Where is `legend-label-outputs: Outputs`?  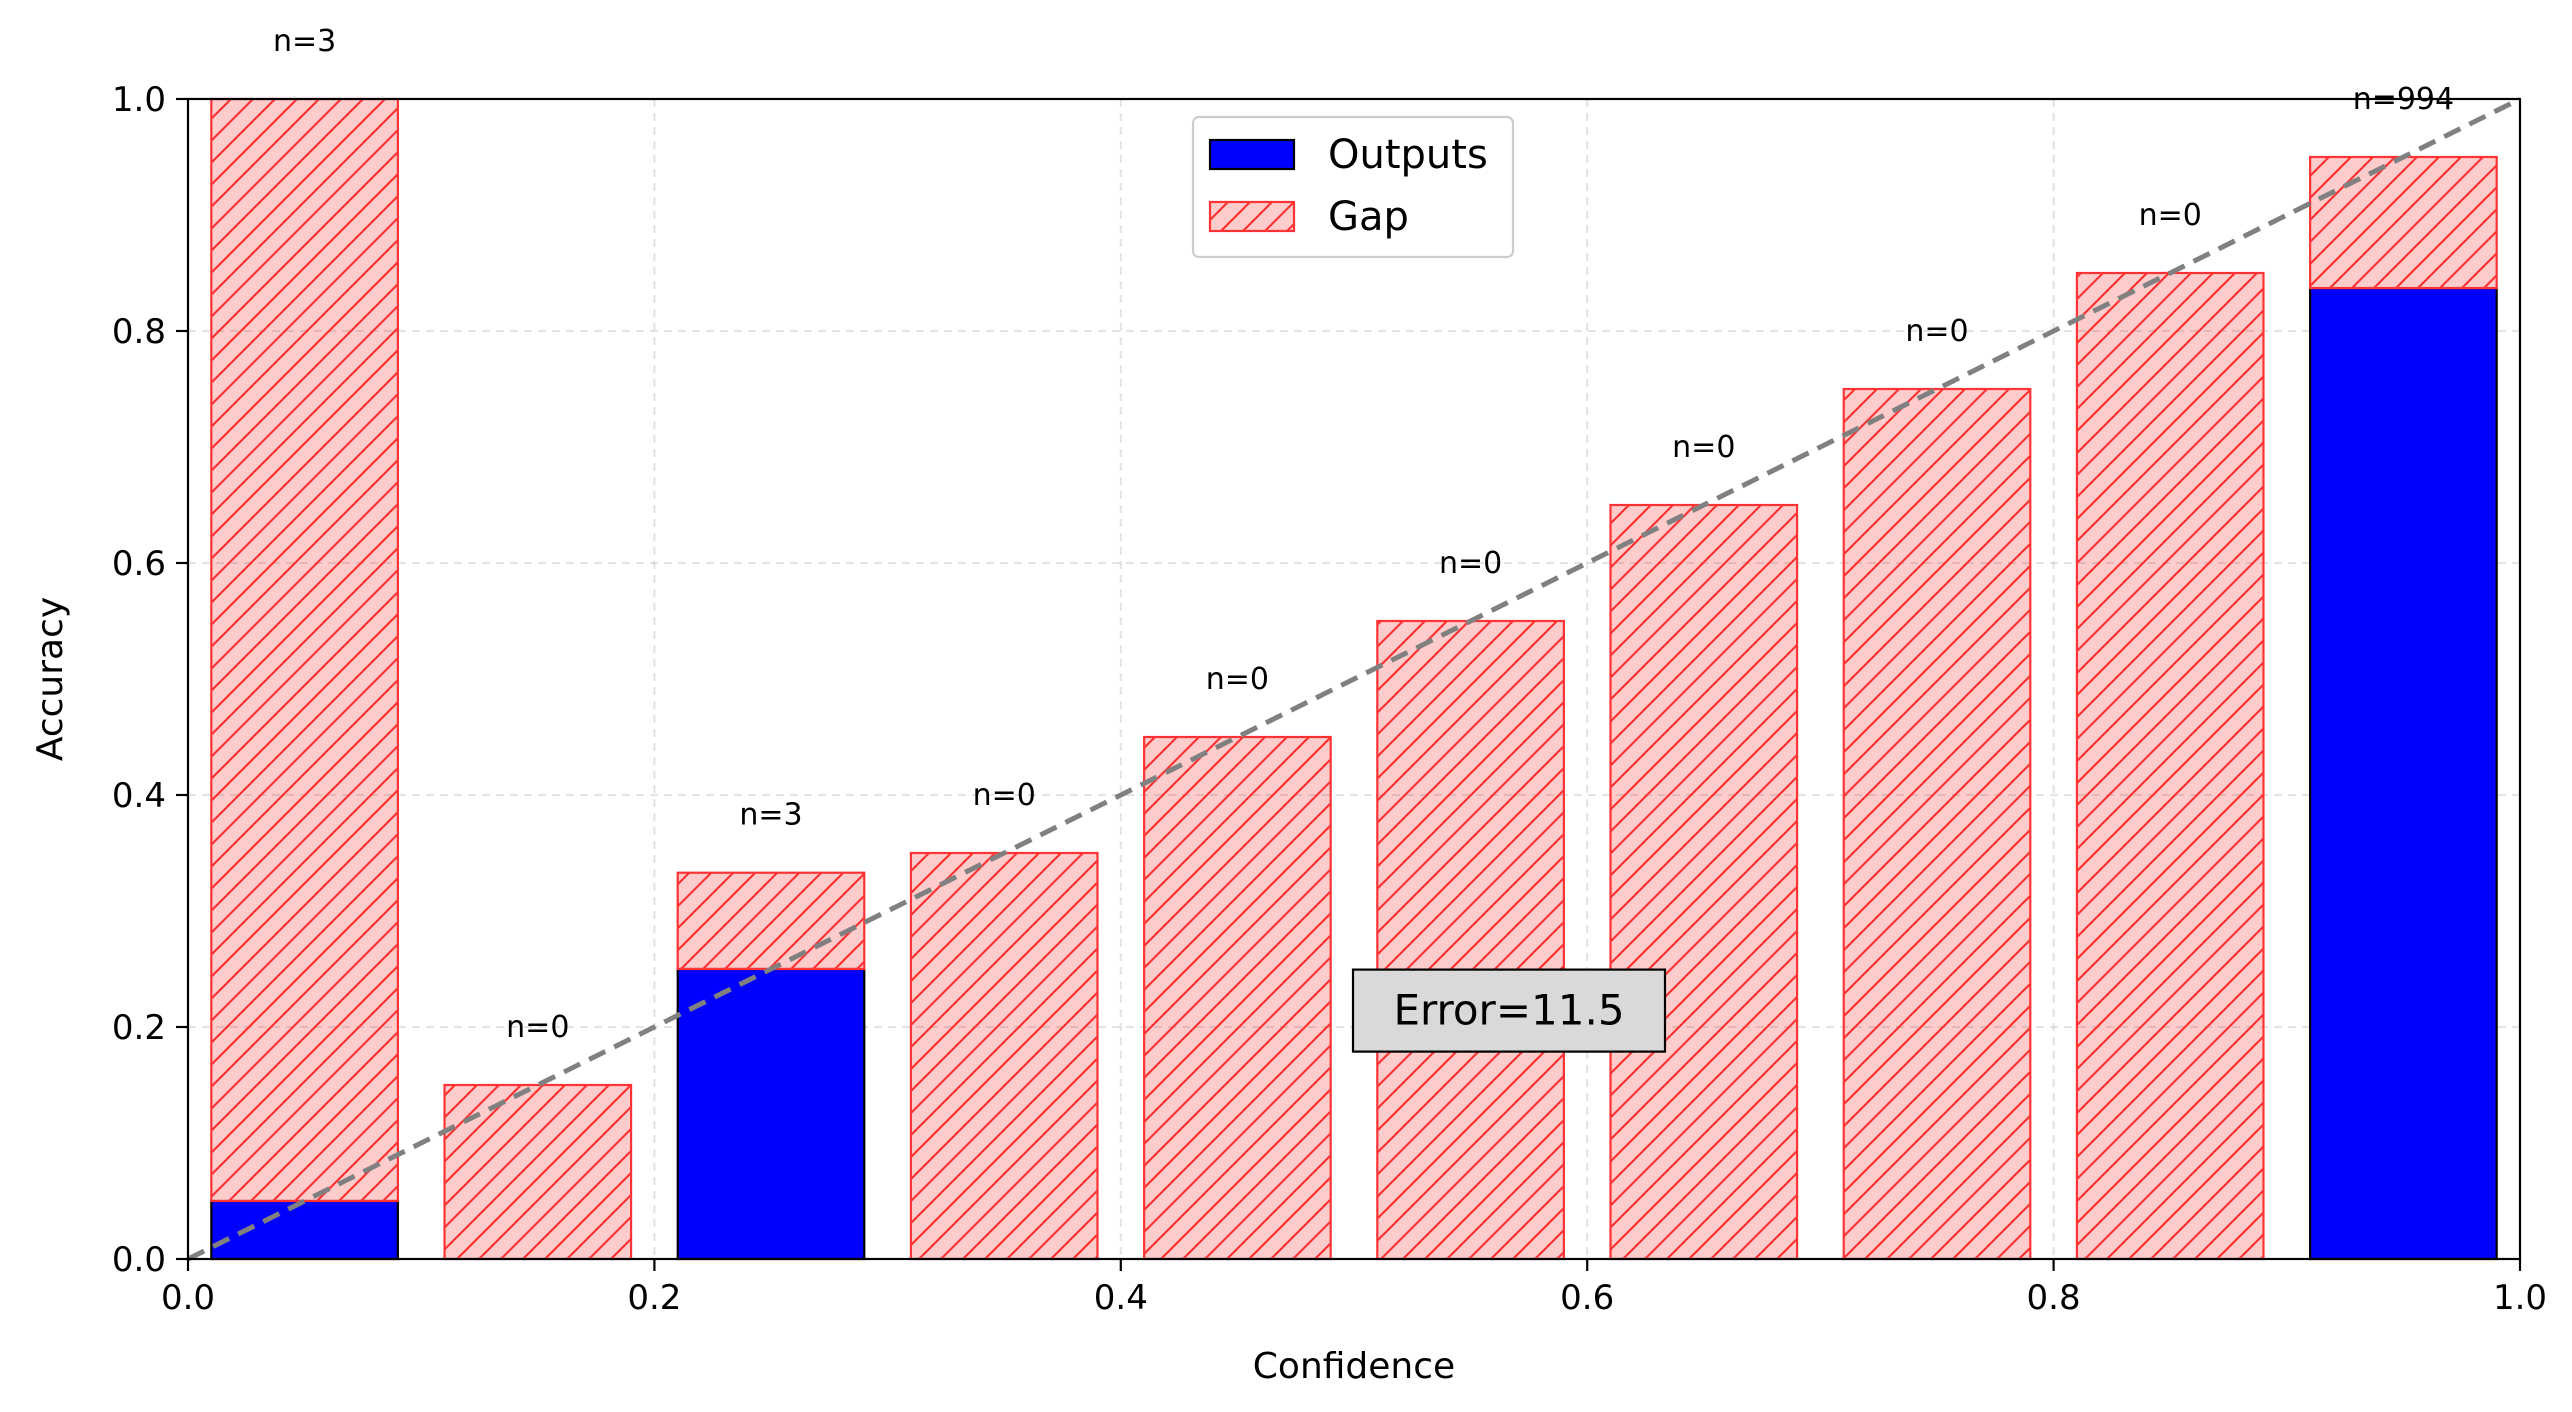
legend-label-outputs: Outputs is located at coordinates (1408, 155).